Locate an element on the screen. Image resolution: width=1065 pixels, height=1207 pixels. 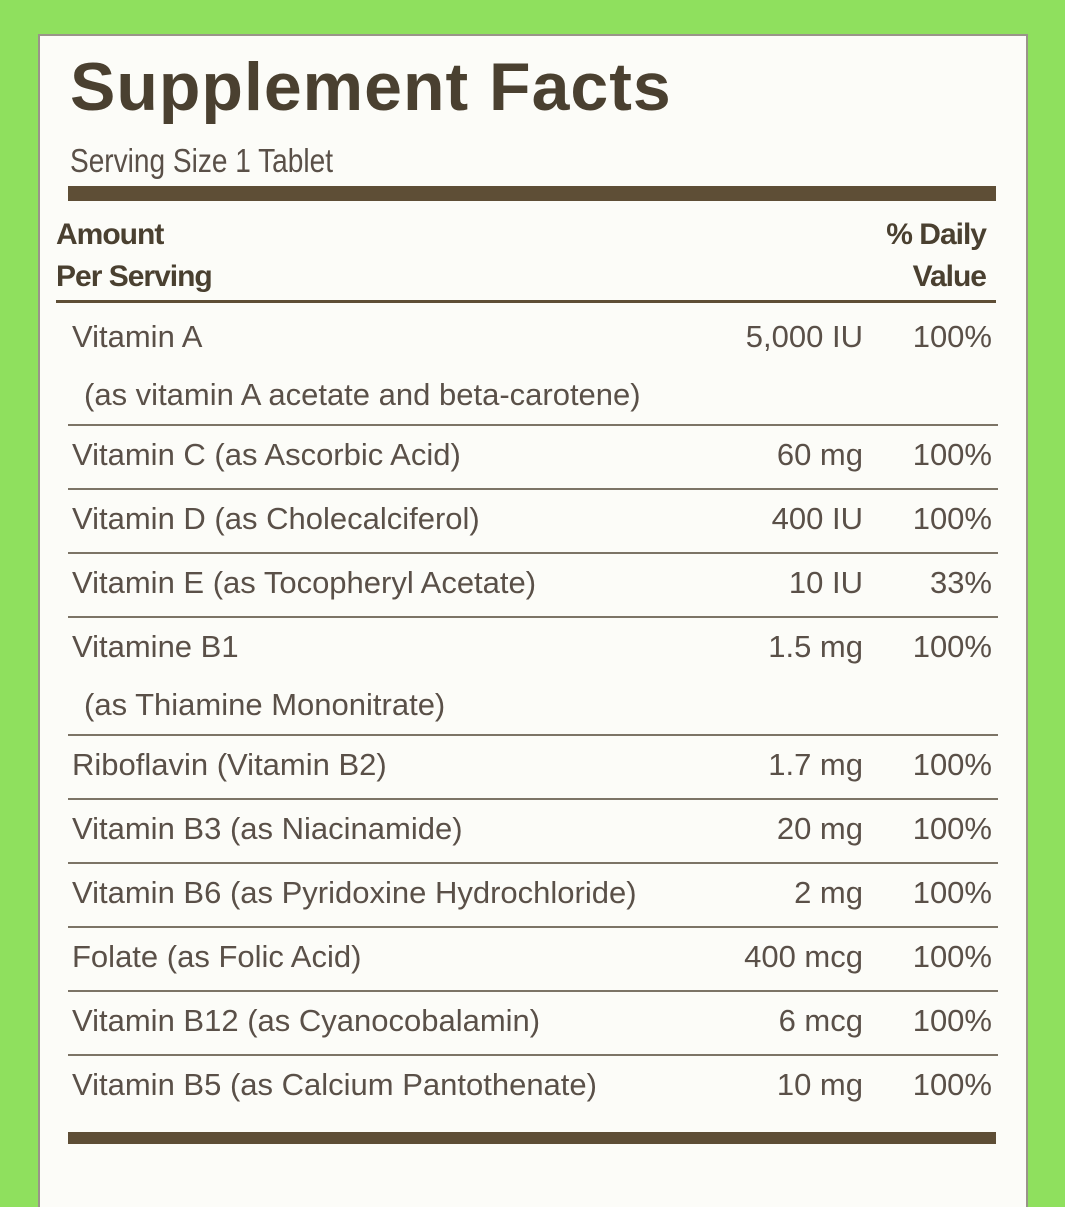
nutrient-name: Vitamin B6 (as Pyridoxine Hydrochloride) is located at coordinates (533, 893).